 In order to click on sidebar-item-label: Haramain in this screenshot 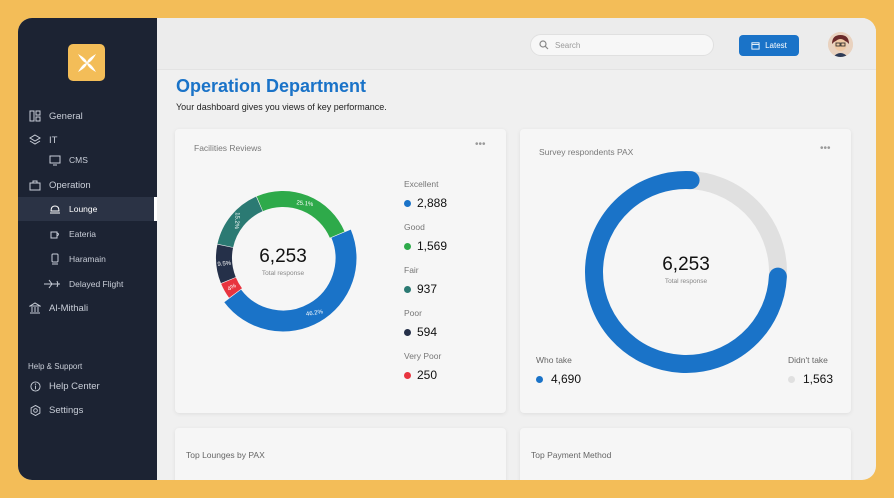, I will do `click(87, 259)`.